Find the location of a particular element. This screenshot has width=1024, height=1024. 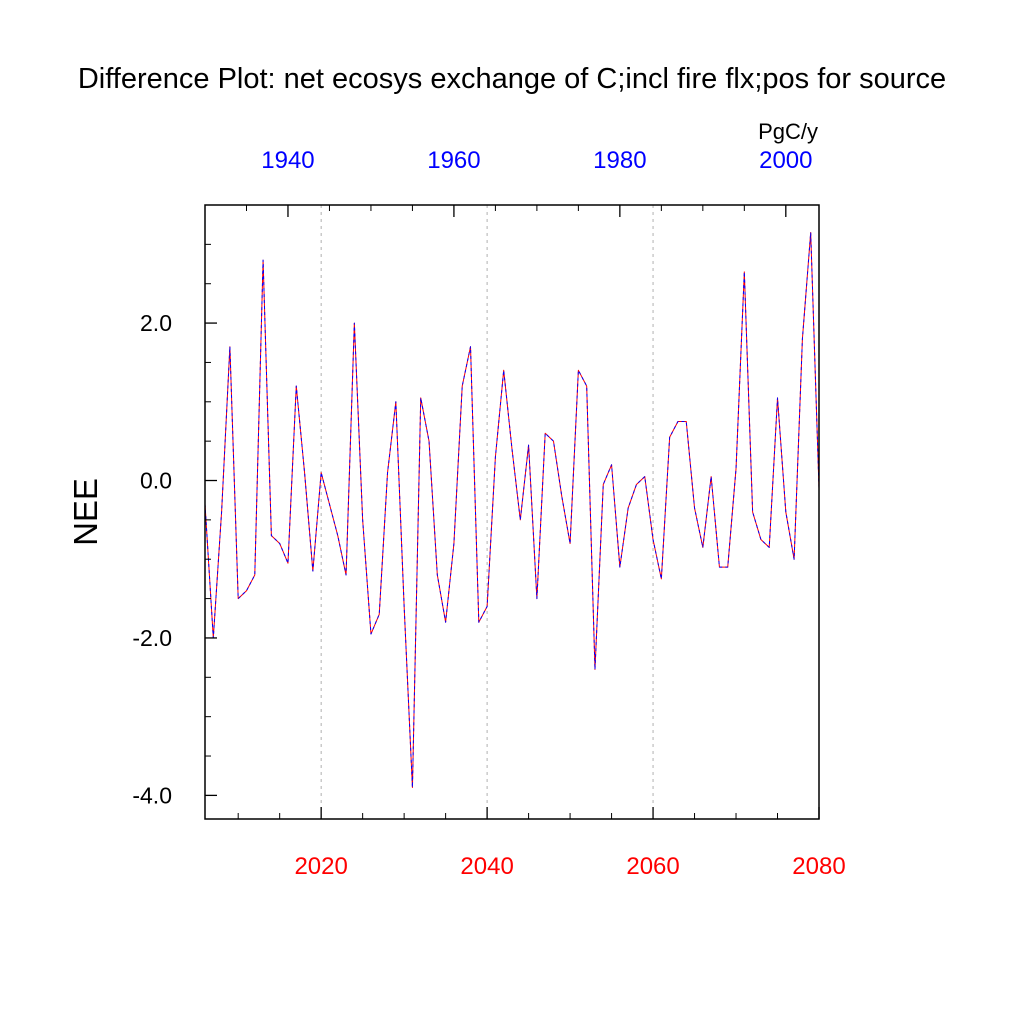

y-axis-label: NEE is located at coordinates (85, 512).